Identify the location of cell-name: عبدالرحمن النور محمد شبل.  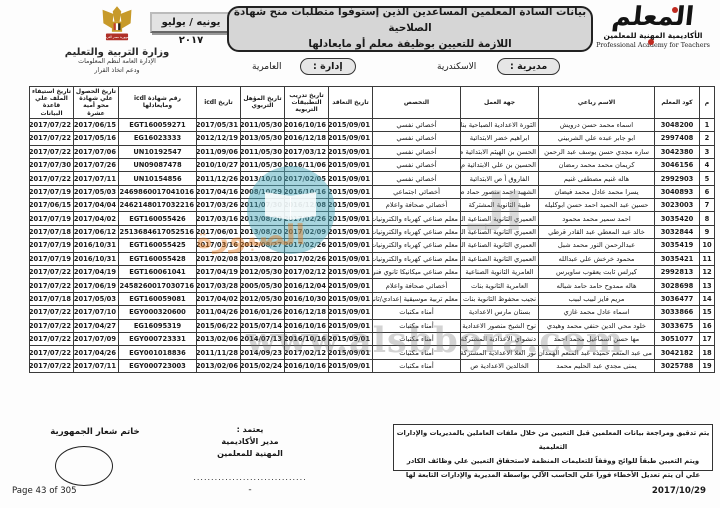
(596, 245).